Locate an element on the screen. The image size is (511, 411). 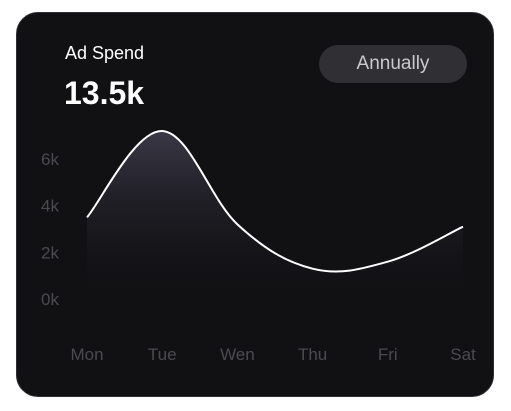
y-tick-label: 4k is located at coordinates (50, 206).